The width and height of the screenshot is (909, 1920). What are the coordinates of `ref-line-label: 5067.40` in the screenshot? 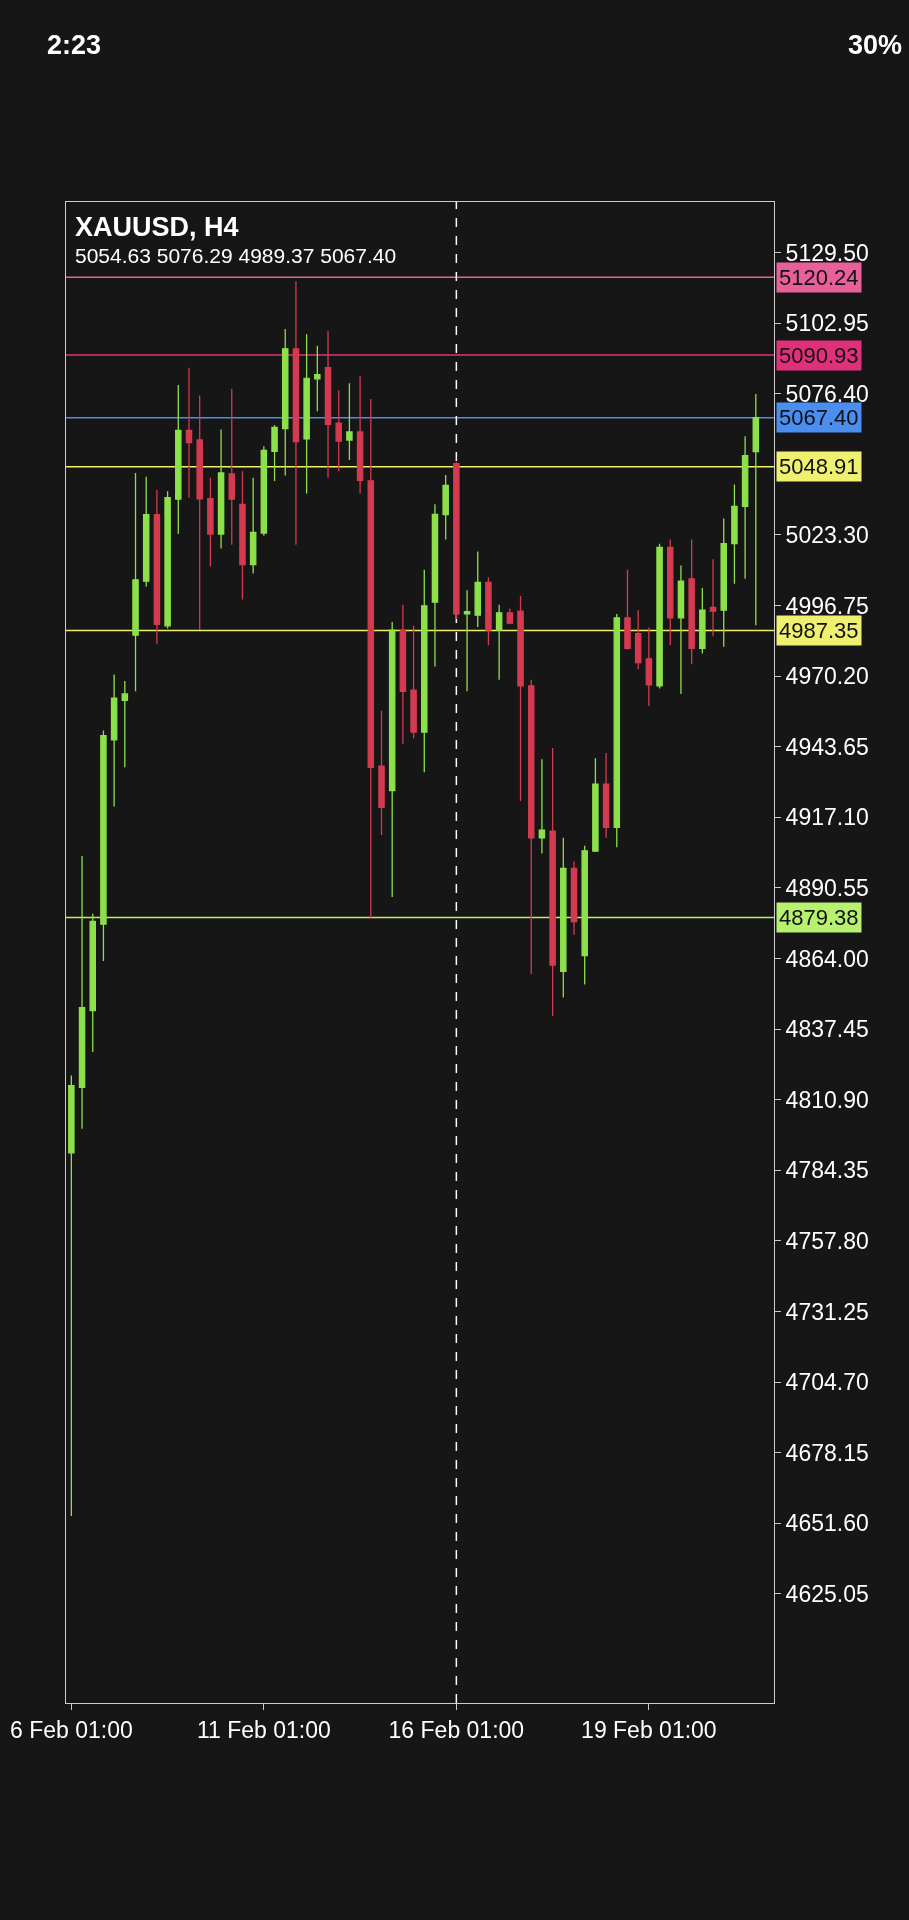 It's located at (819, 417).